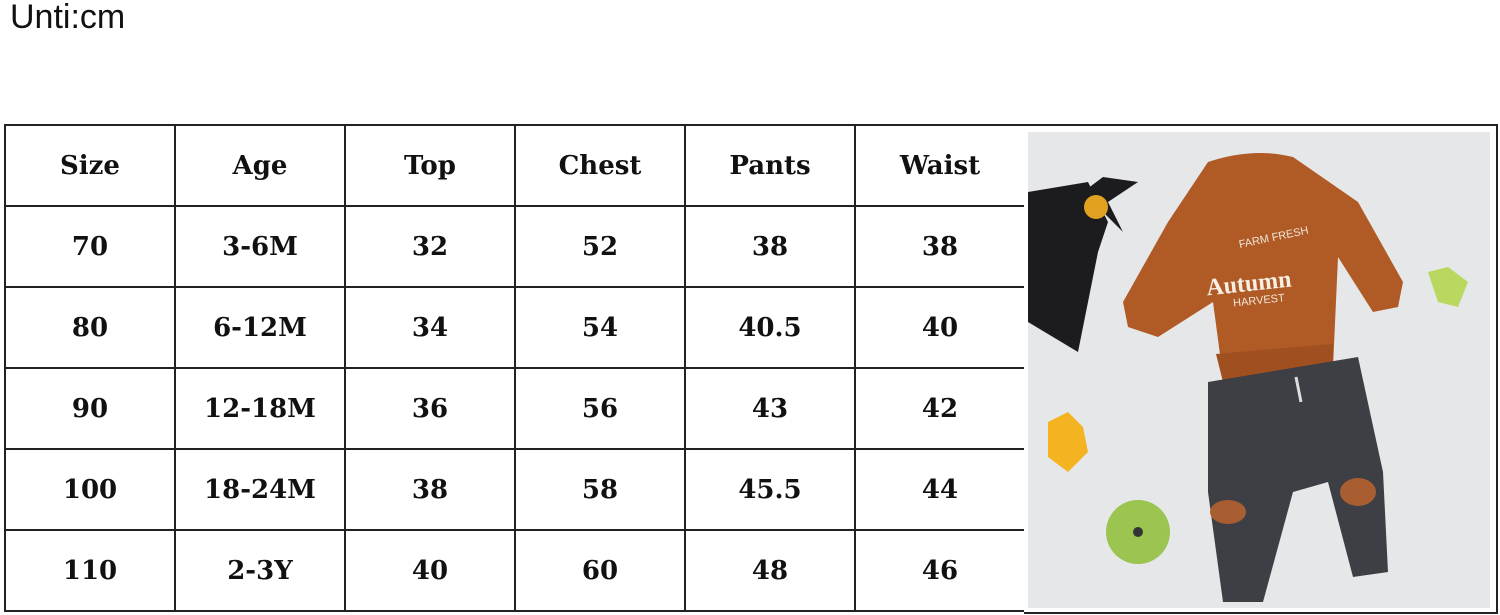 The width and height of the screenshot is (1500, 615). What do you see at coordinates (600, 489) in the screenshot?
I see `table-cell: 58` at bounding box center [600, 489].